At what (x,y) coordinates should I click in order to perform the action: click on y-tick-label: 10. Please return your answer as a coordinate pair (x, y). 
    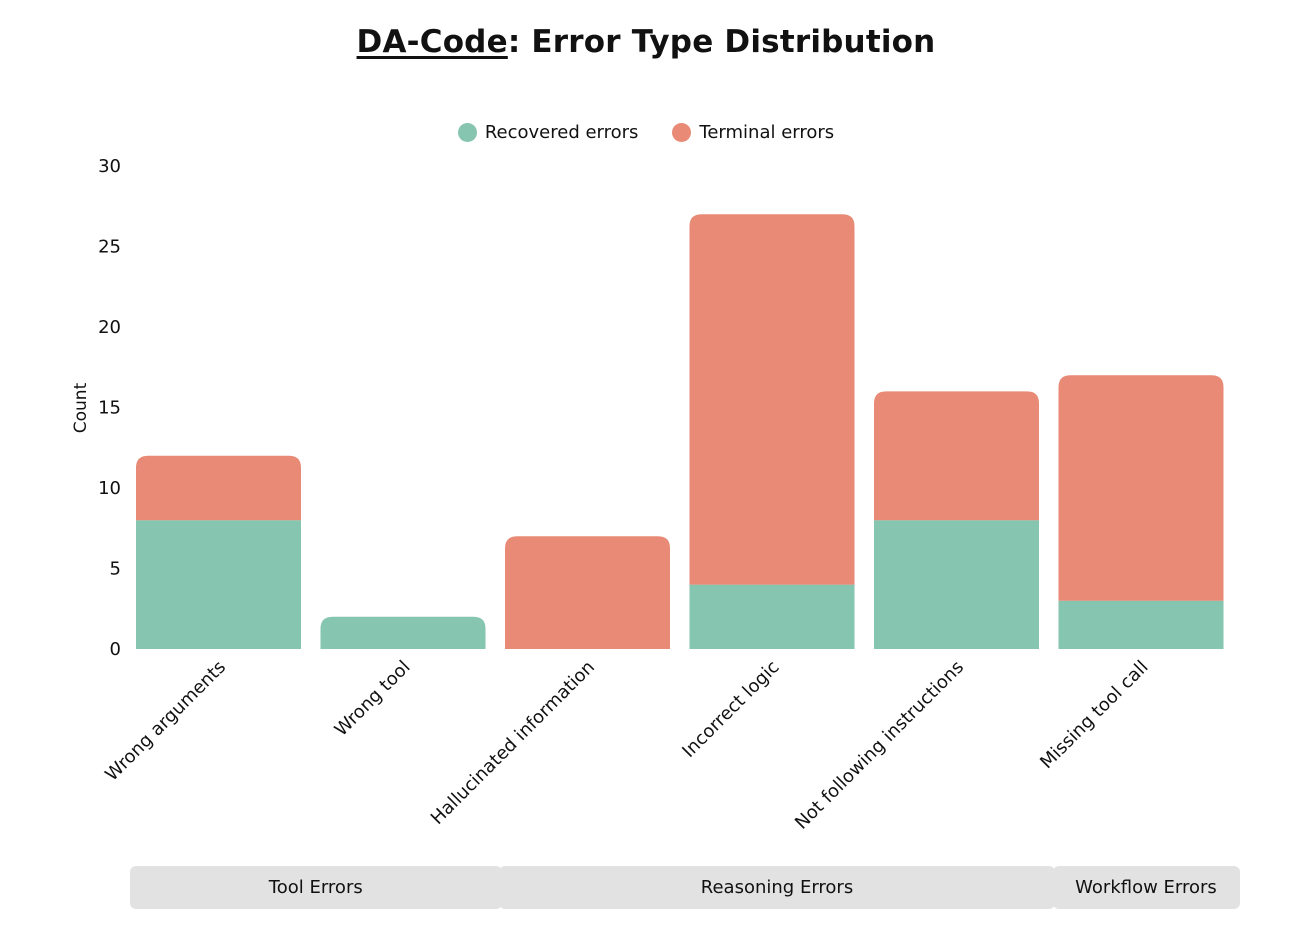
    Looking at the image, I should click on (109, 488).